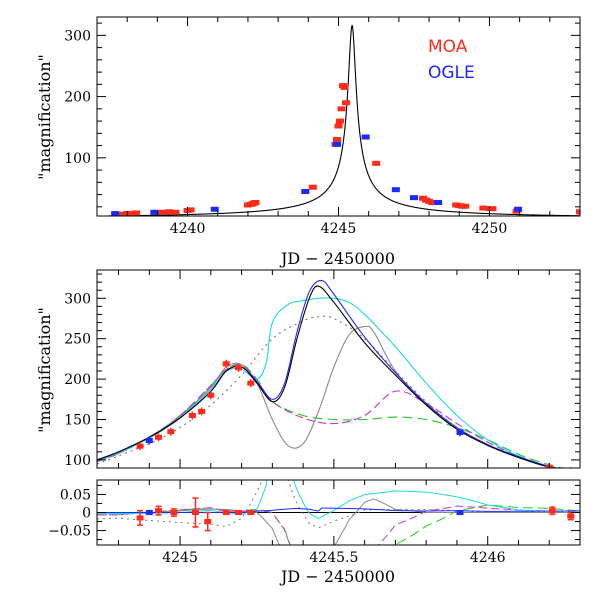  I want to click on x-tick-label: 4240, so click(188, 229).